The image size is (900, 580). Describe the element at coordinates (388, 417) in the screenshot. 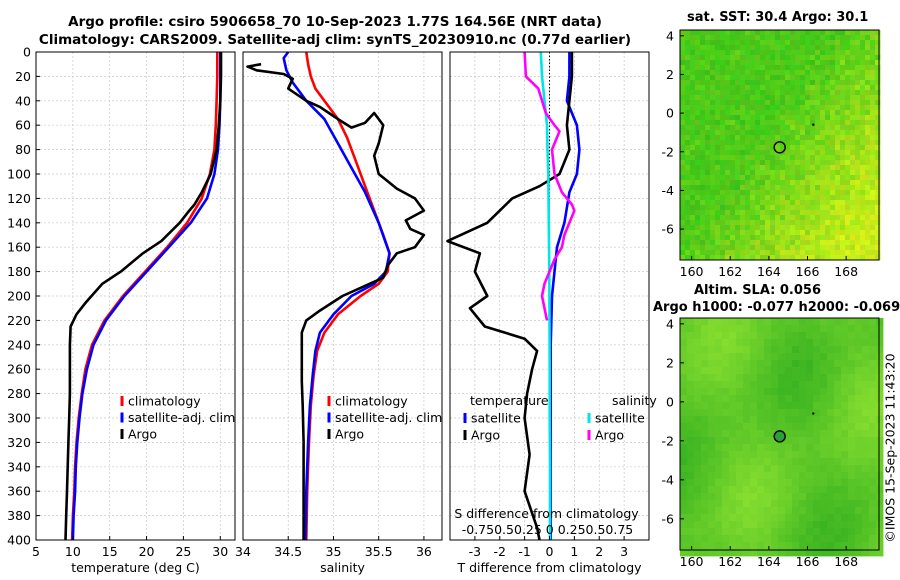

I see `salinity-profile-legend-label: satellite-adj. clim` at that location.